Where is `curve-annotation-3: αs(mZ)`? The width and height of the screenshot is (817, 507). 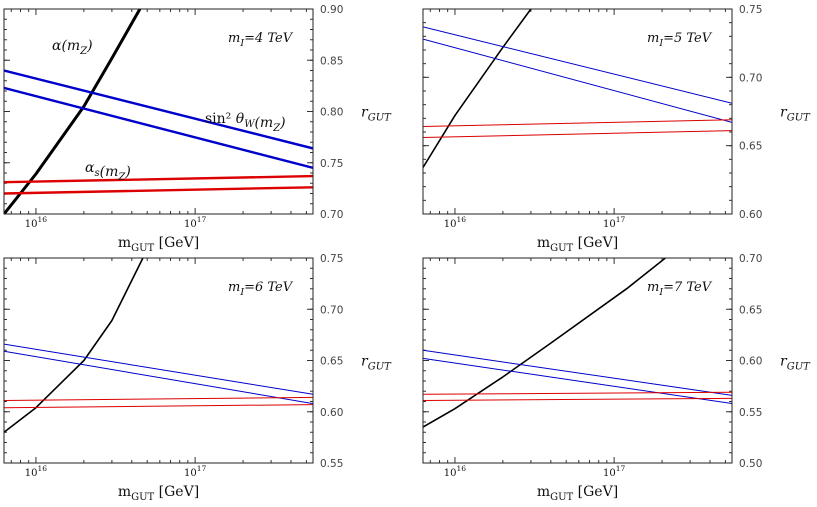 curve-annotation-3: αs(mZ) is located at coordinates (108, 171).